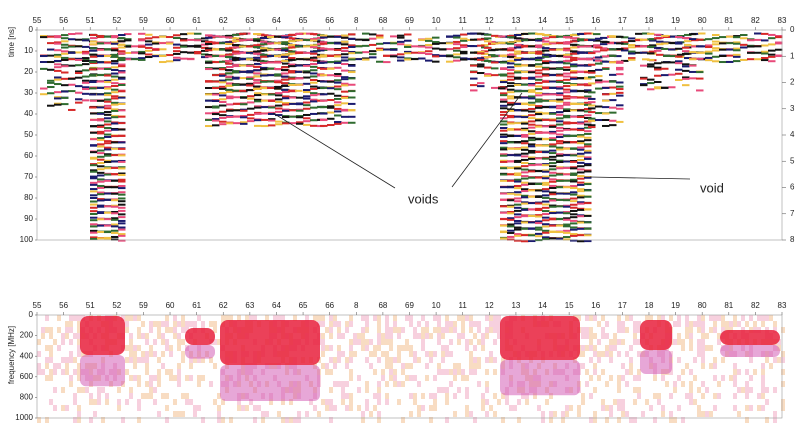  I want to click on y-tick-label: 600, so click(27, 376).